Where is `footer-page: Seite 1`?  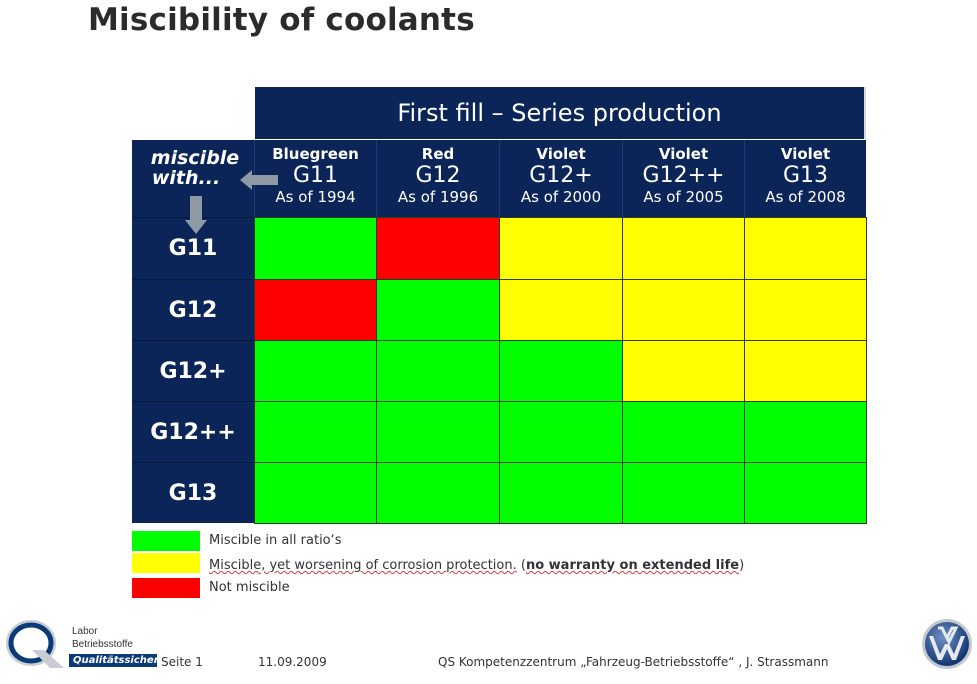 footer-page: Seite 1 is located at coordinates (182, 662).